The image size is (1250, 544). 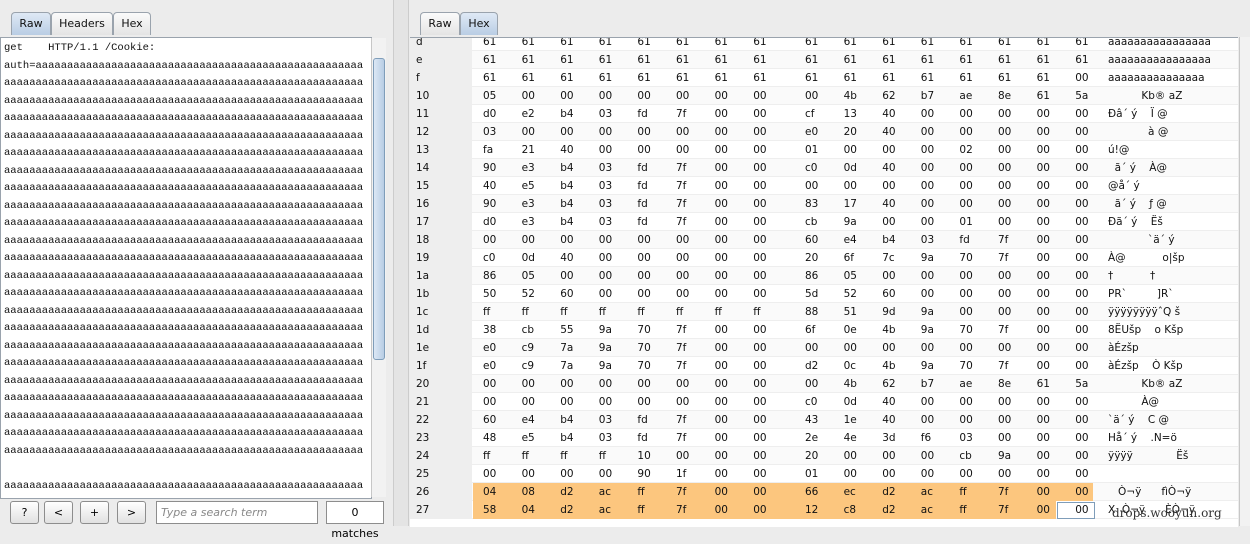 I want to click on hex-byte: e0, so click(x=812, y=132).